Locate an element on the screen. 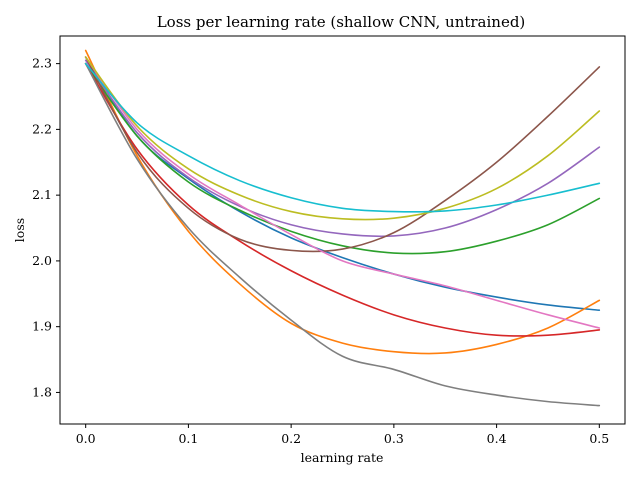 The width and height of the screenshot is (640, 480). y-tick-label: 2.1 is located at coordinates (42, 194).